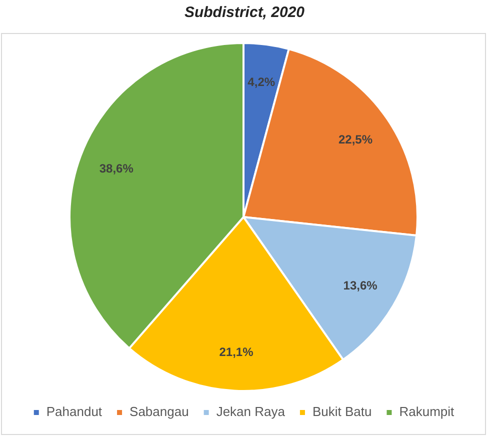 The image size is (489, 440). What do you see at coordinates (116, 169) in the screenshot?
I see `data-label: 38,6%` at bounding box center [116, 169].